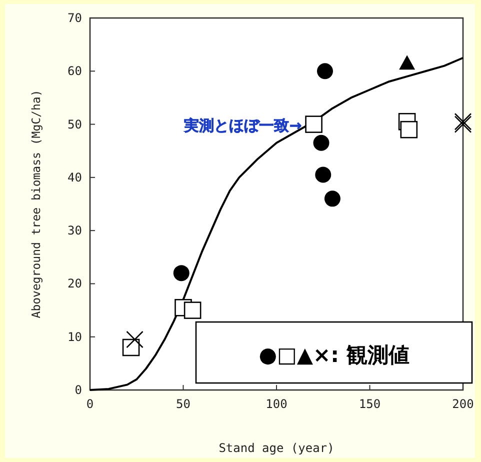 This screenshot has height=462, width=481. I want to click on x-tick-label: 0, so click(90, 404).